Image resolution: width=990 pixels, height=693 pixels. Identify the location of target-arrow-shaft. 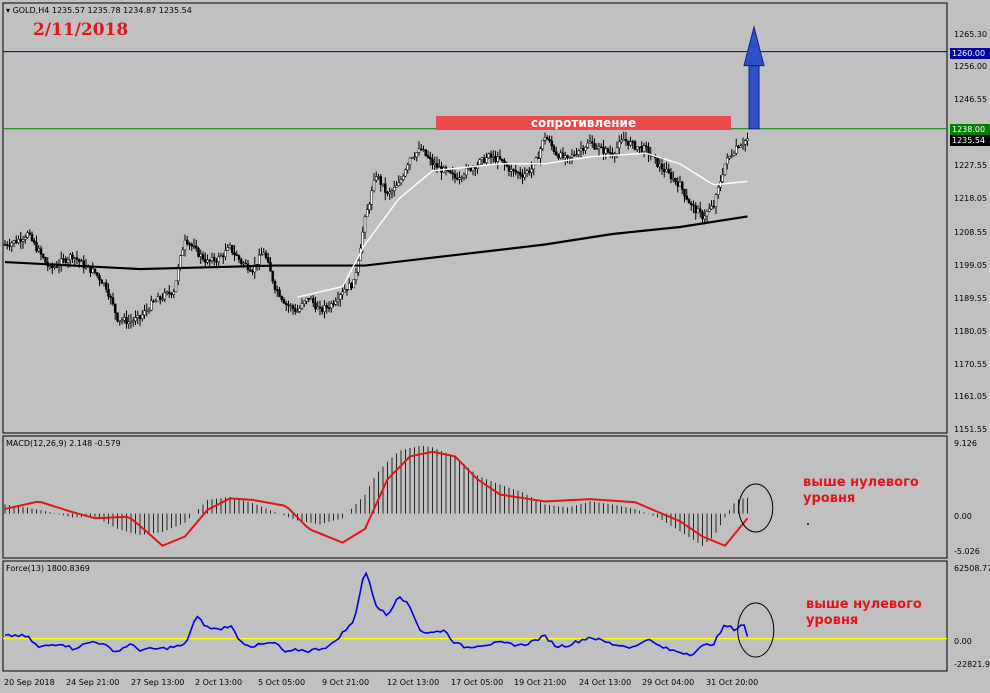
(754, 97).